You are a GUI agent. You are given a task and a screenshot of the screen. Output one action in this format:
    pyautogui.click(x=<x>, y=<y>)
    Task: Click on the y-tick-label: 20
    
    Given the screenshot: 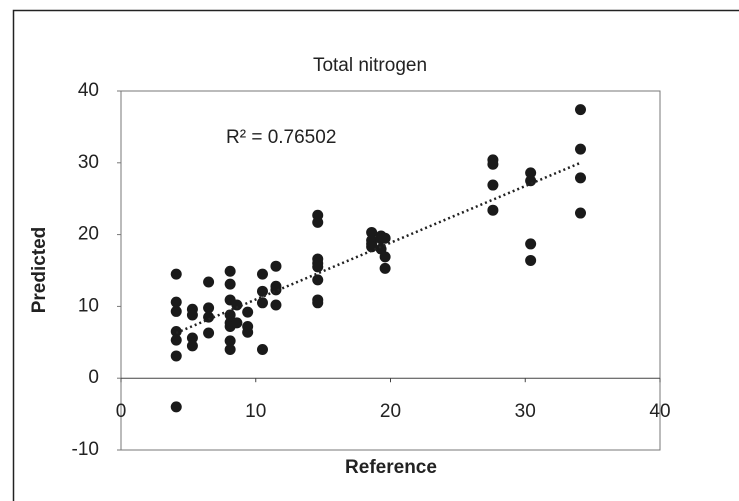 What is the action you would take?
    pyautogui.click(x=88, y=234)
    